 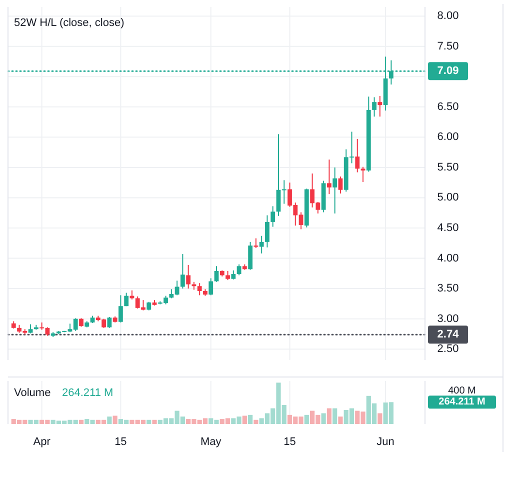 What do you see at coordinates (88, 393) in the screenshot?
I see `annotation: 264.211 M` at bounding box center [88, 393].